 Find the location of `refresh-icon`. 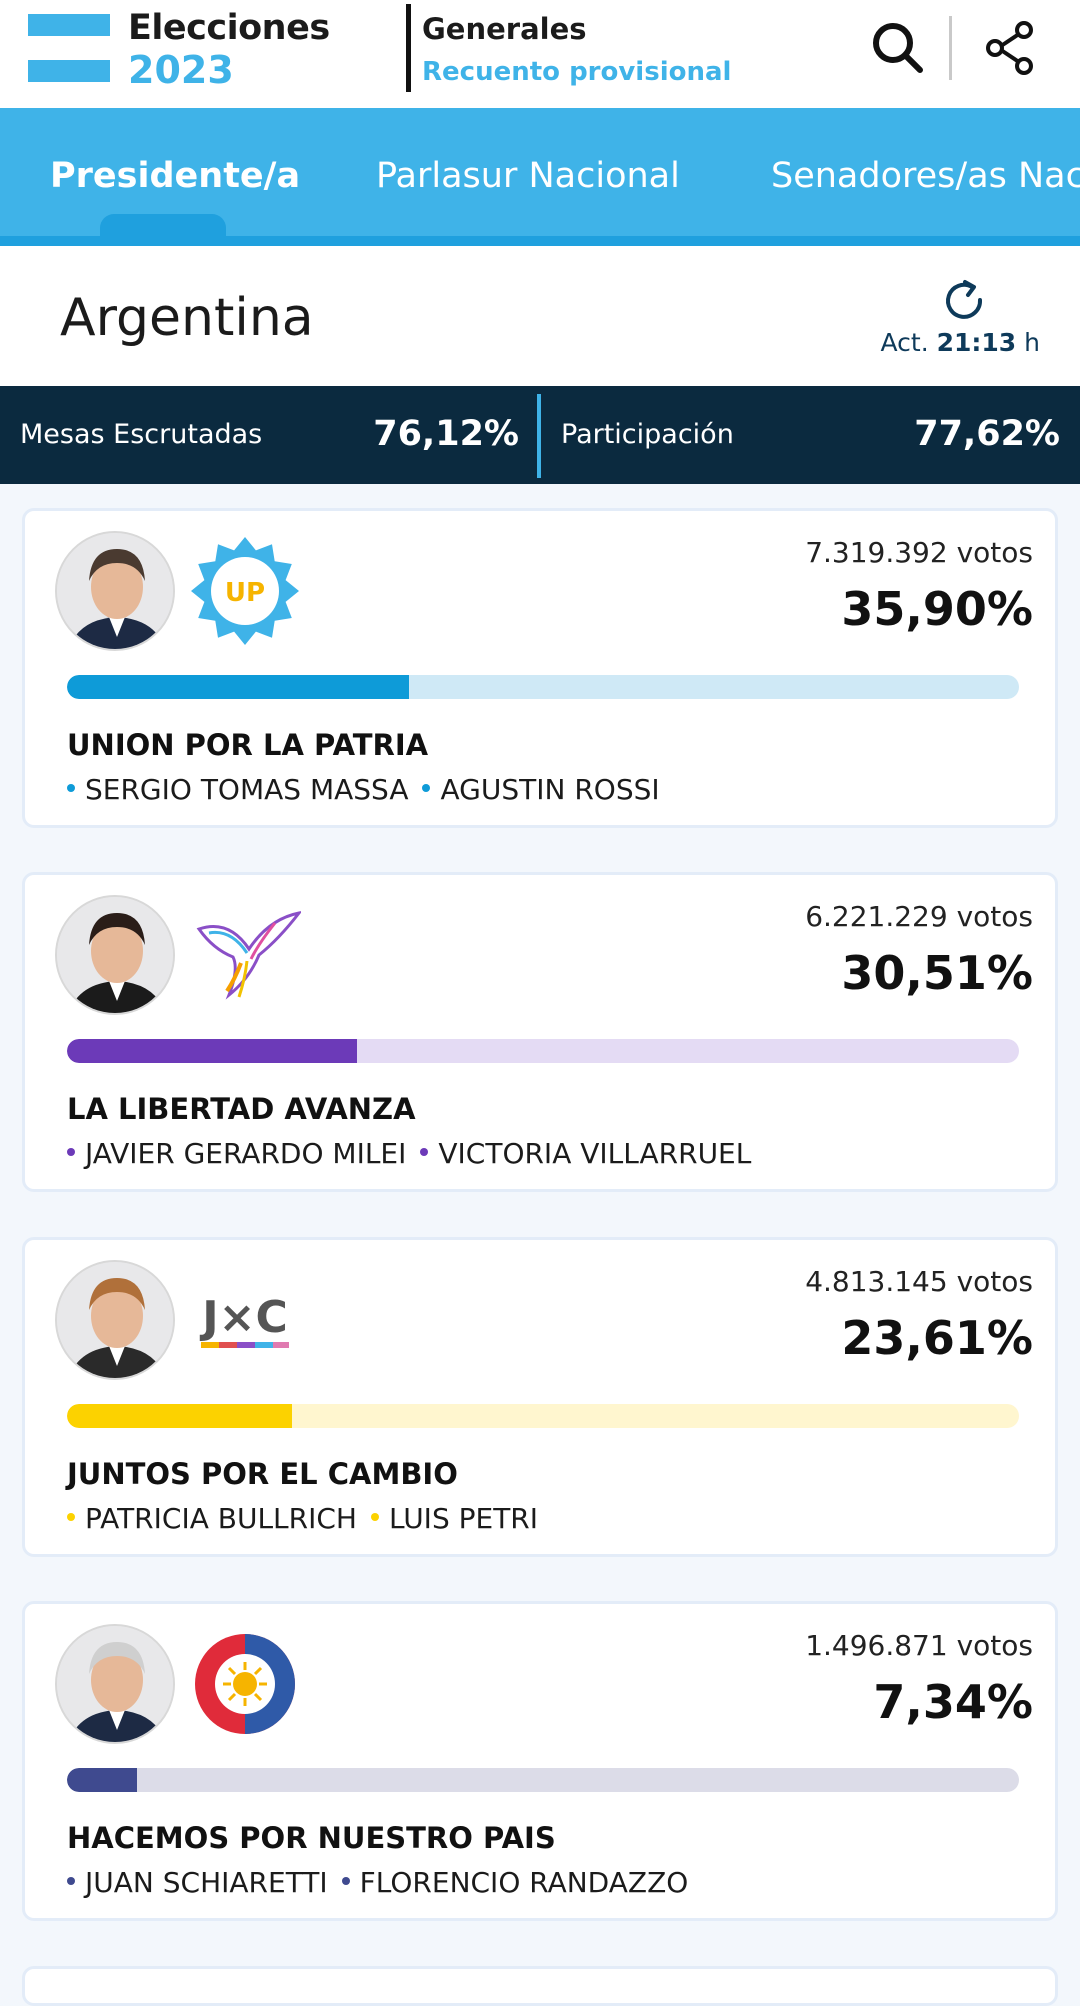

refresh-icon is located at coordinates (965, 301).